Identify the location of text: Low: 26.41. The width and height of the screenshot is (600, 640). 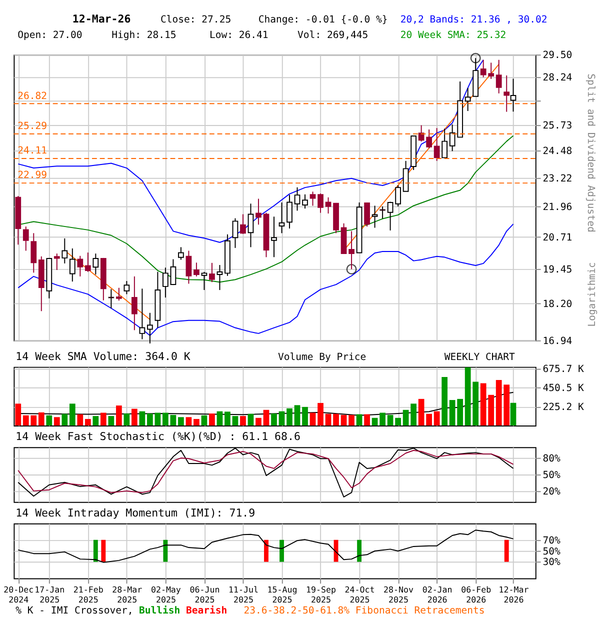
(238, 35).